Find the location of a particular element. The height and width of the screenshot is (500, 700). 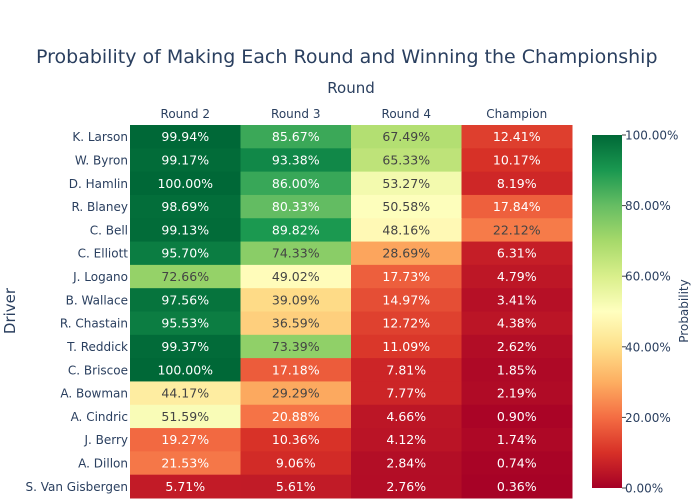

cell-value-label: 2.19% is located at coordinates (517, 393).